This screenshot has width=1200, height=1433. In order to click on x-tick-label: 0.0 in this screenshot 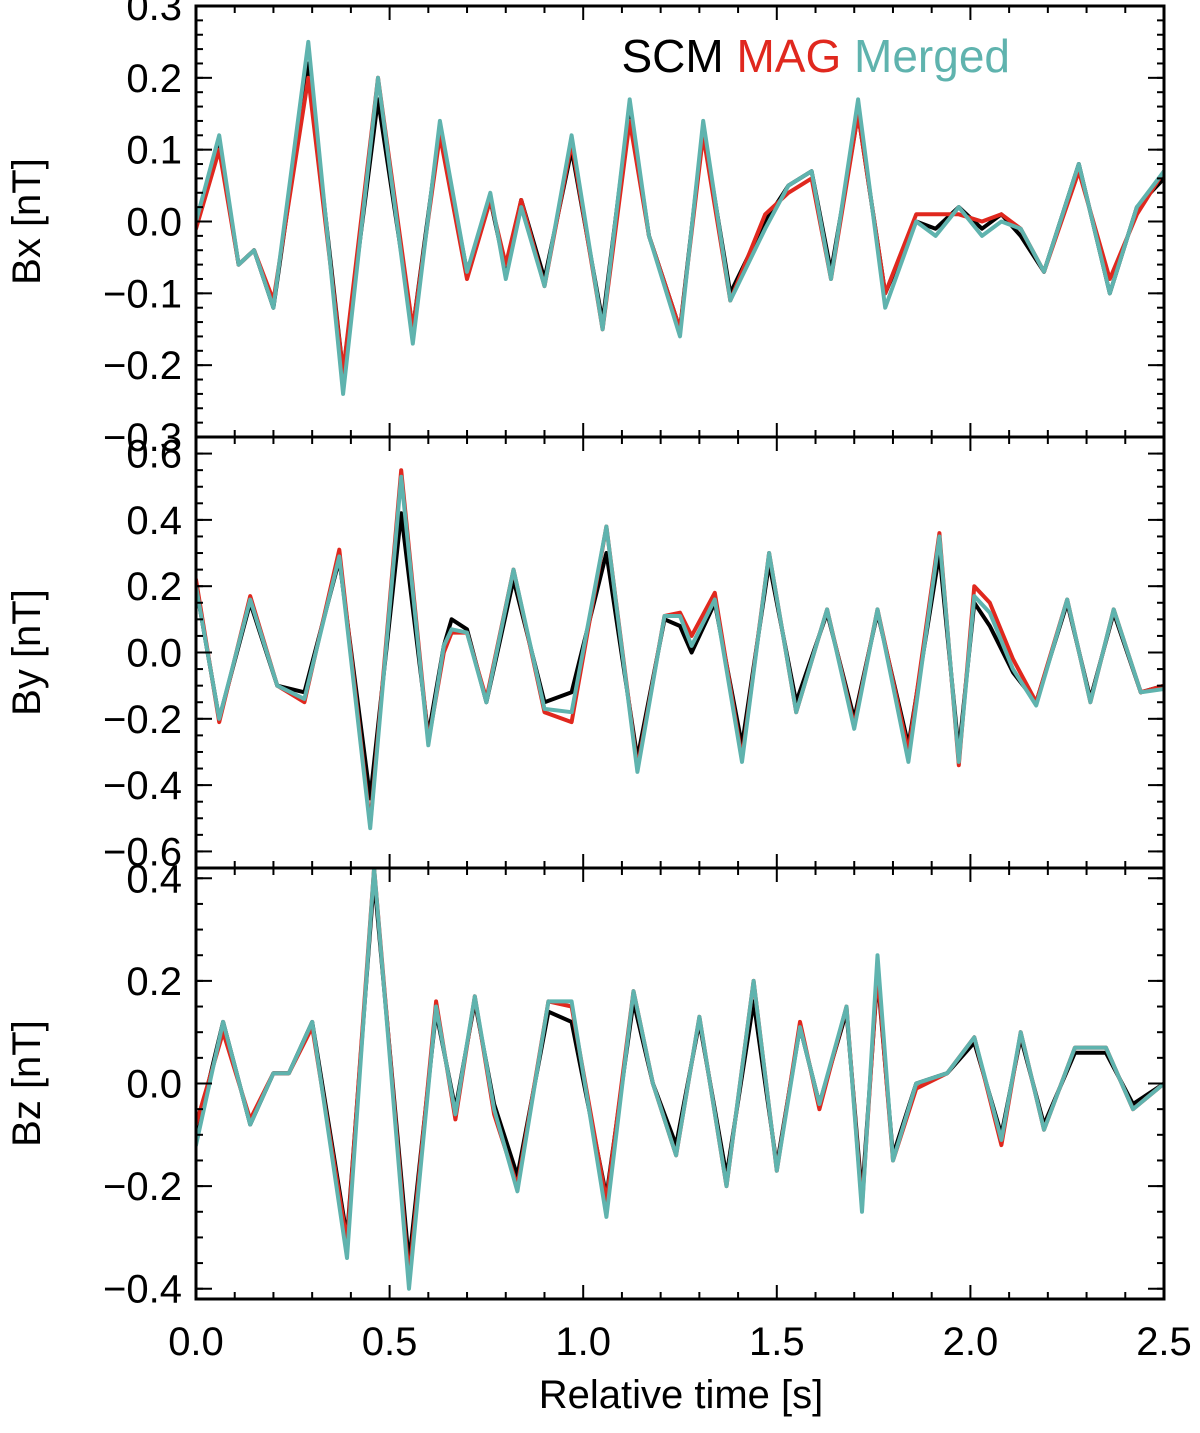, I will do `click(196, 1342)`.